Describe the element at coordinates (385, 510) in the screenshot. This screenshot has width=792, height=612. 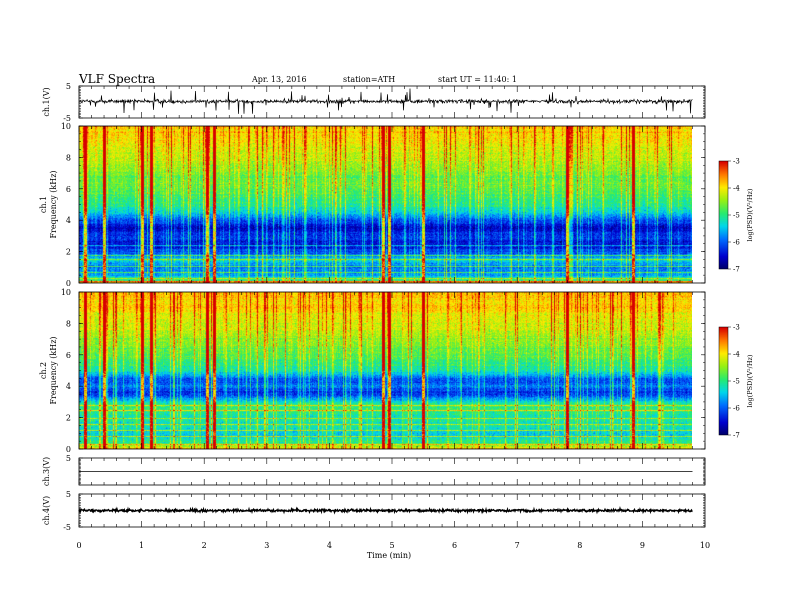
I see `ch4-waveform-trace` at that location.